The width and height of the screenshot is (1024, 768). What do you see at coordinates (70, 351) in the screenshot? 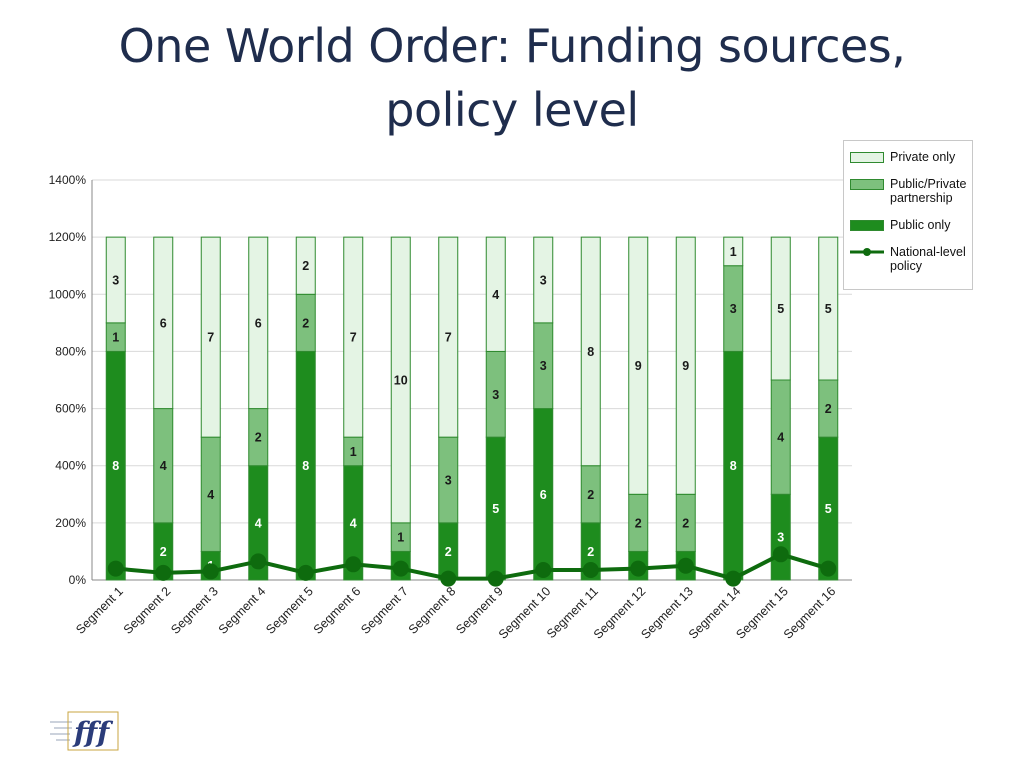
I see `y-tick-label: 800%` at bounding box center [70, 351].